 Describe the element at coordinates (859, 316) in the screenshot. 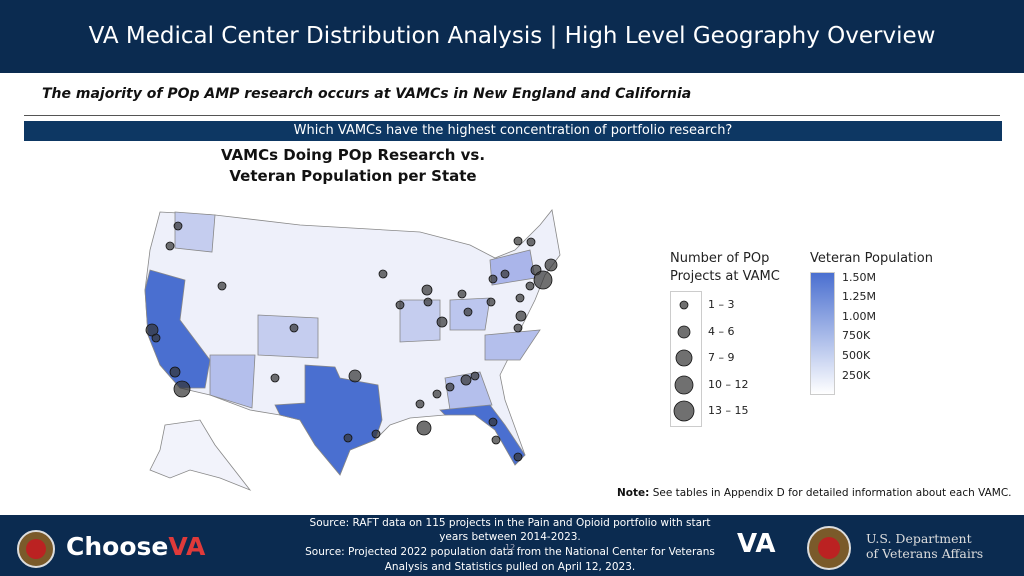

I see `scale-label: 1.00M` at that location.